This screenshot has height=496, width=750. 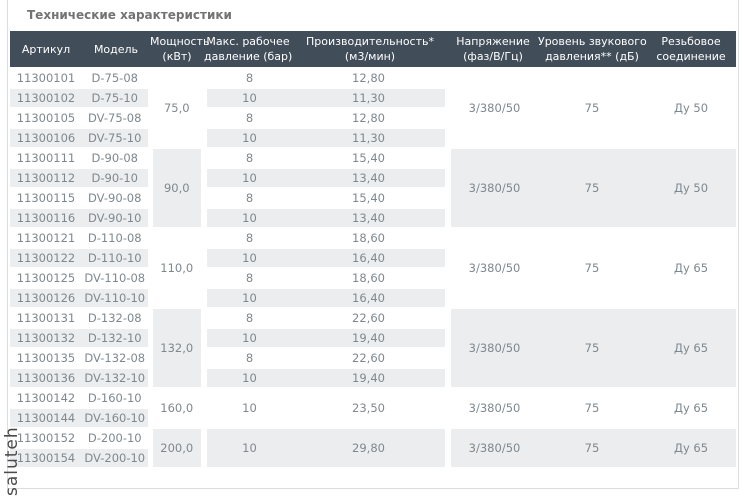 I want to click on table-row: 11300122 D-110-10 10 16,40, so click(x=373, y=258).